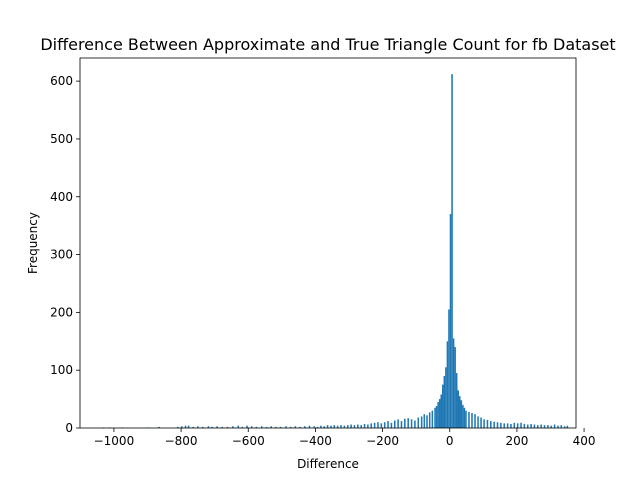  Describe the element at coordinates (328, 464) in the screenshot. I see `x-axis-label: Difference` at that location.